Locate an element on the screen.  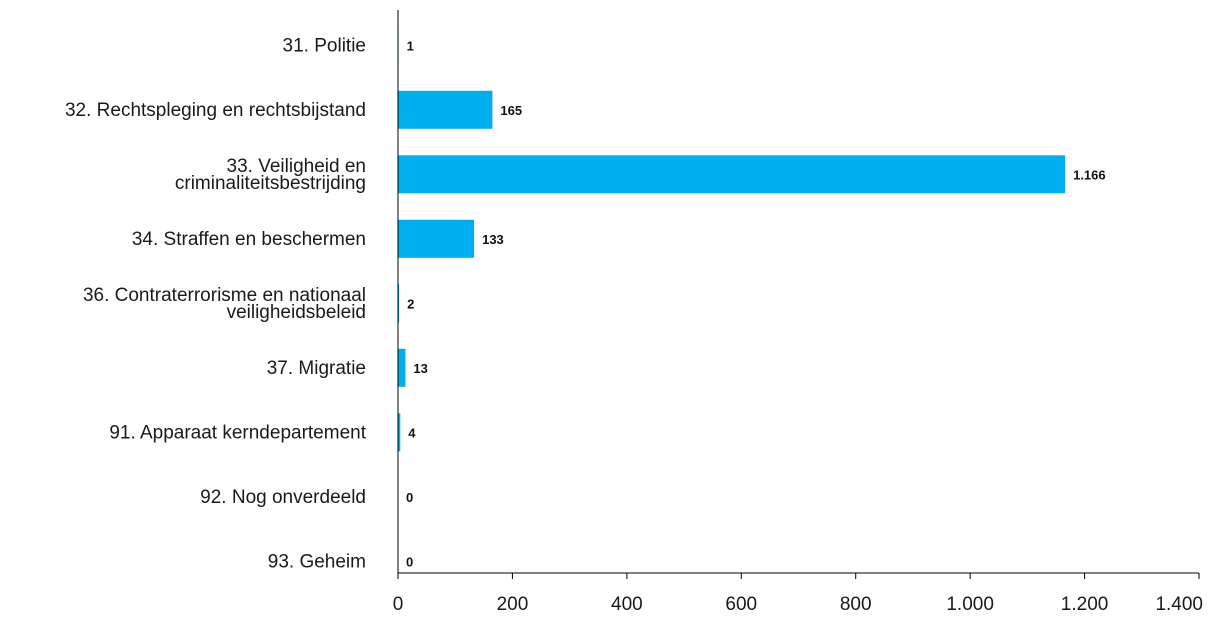
x-tick-label: 800 is located at coordinates (856, 604).